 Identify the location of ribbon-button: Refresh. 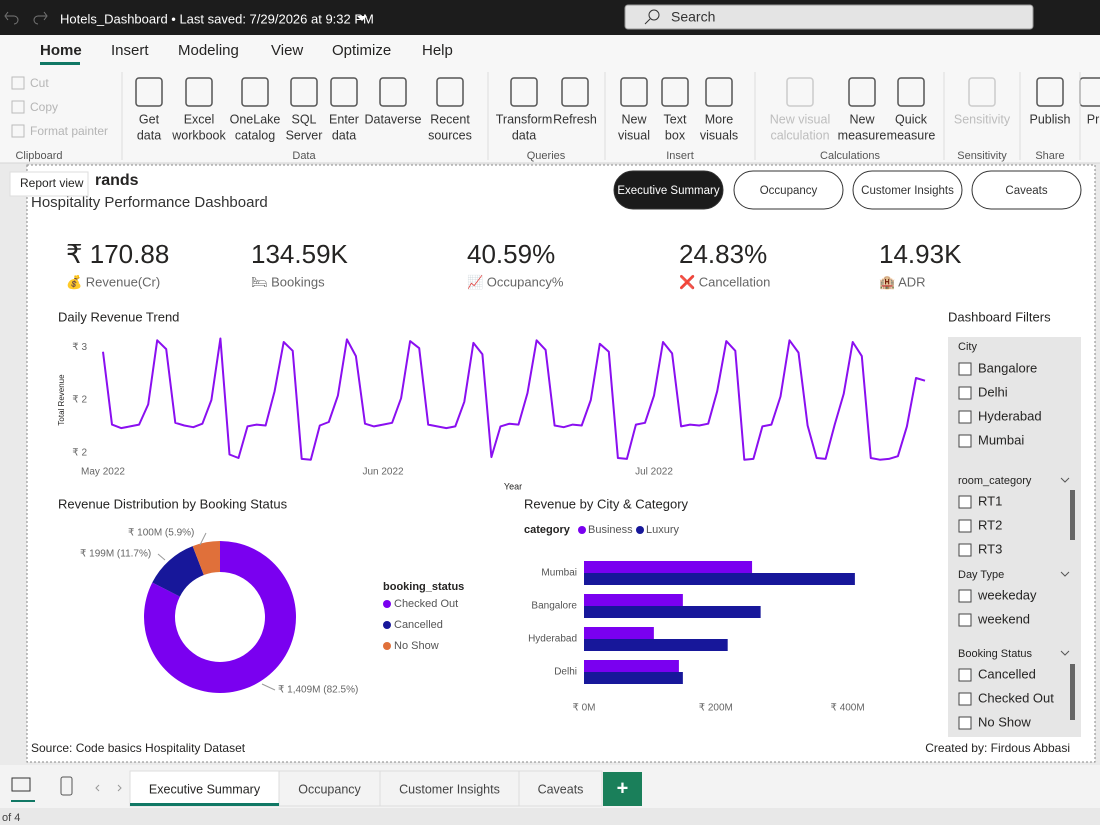
(575, 119).